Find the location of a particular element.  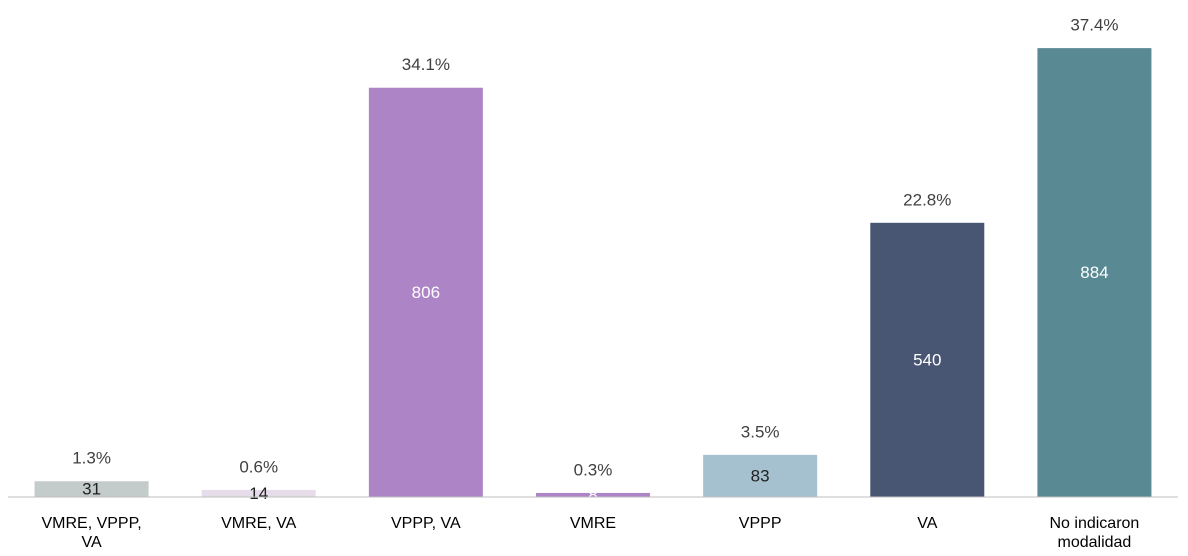

x-tick-label: VPPP, VA is located at coordinates (426, 523).